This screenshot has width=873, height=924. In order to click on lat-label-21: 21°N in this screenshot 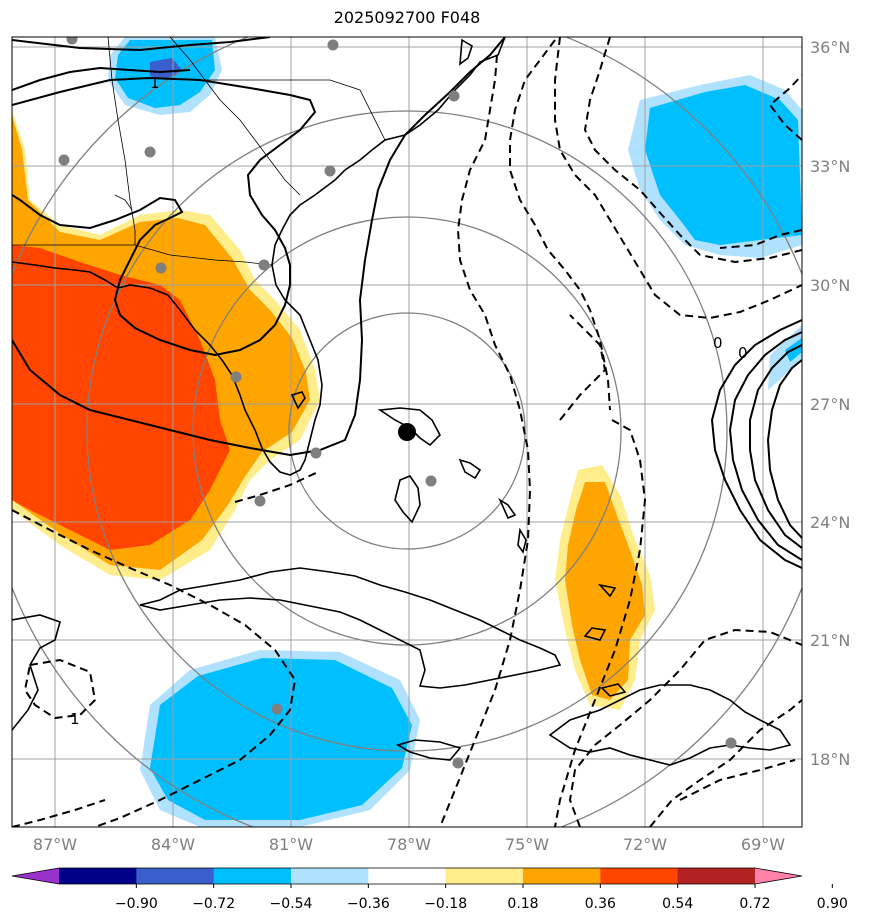, I will do `click(830, 640)`.